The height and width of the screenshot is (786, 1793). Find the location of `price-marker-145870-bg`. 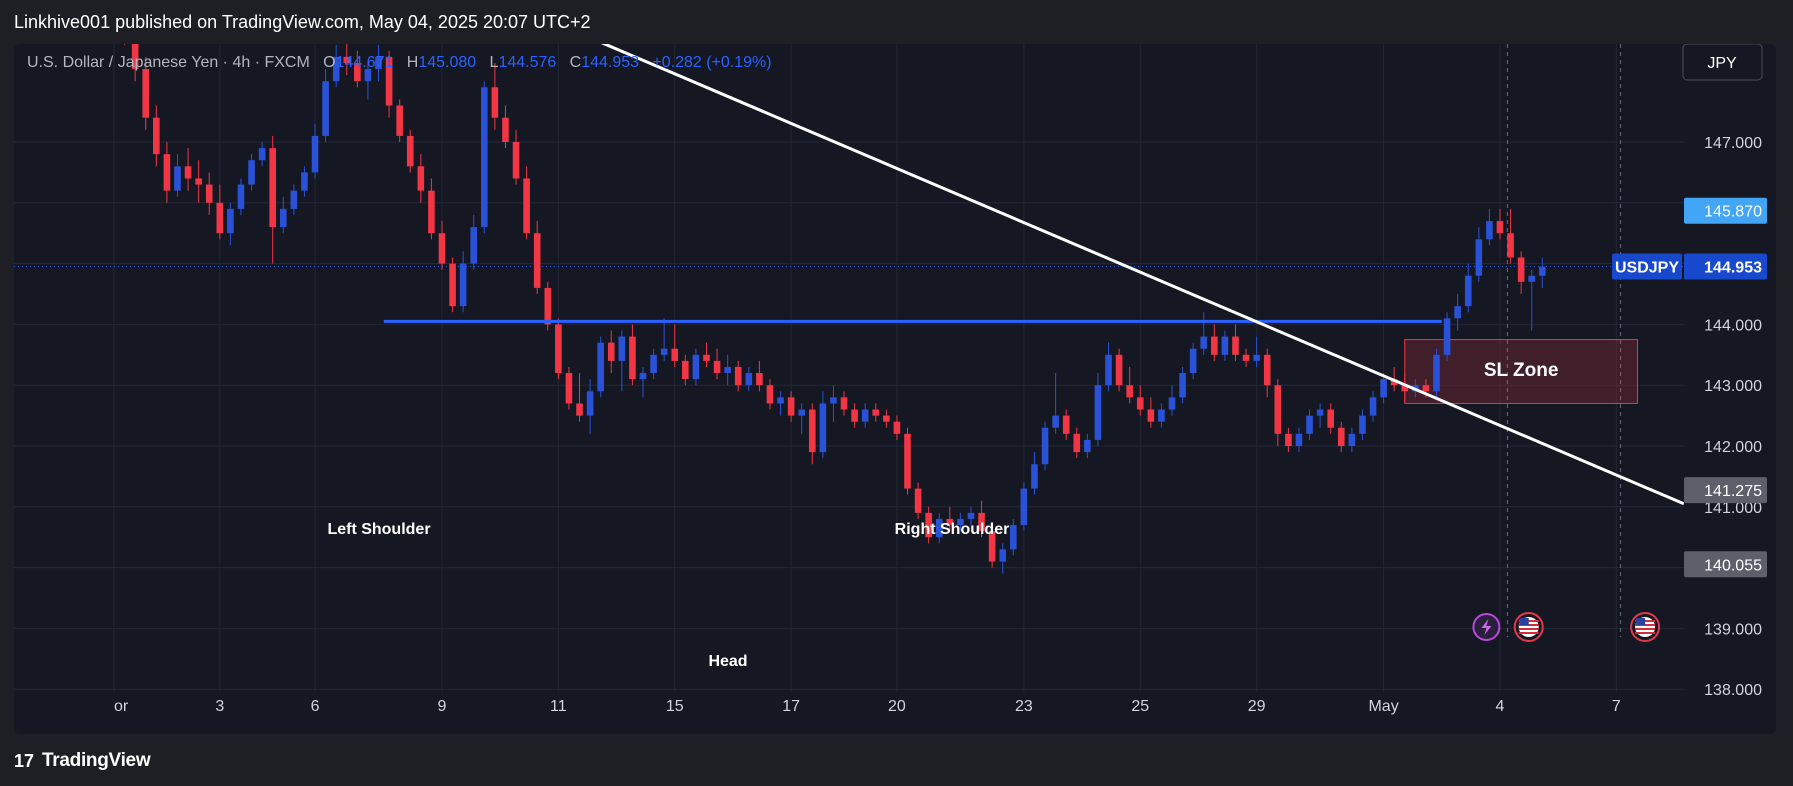

price-marker-145870-bg is located at coordinates (1725, 210).